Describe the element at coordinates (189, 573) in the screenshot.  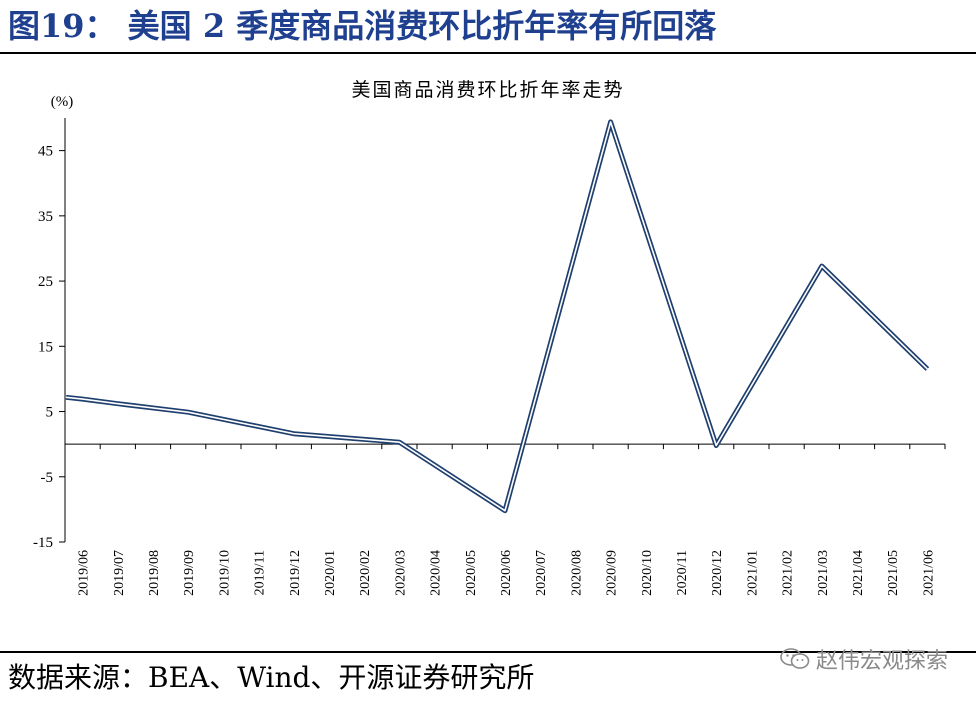
I see `x-tick-label: 2019/09` at that location.